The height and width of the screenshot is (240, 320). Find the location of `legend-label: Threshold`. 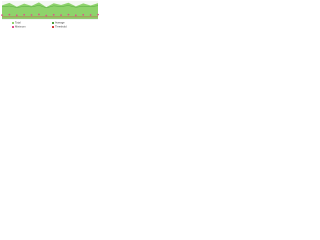

legend-label: Threshold is located at coordinates (61, 27).